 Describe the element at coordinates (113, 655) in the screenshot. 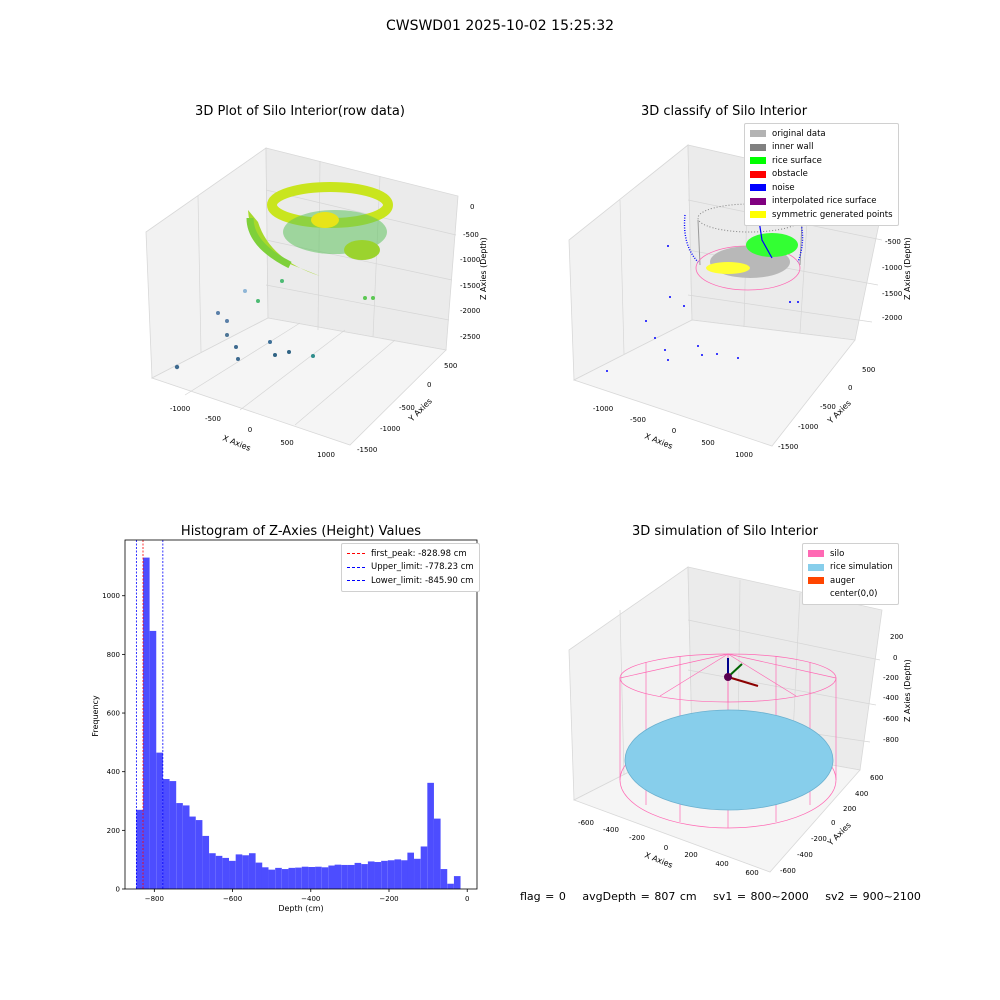

I see `histogram-ytick-label: 800` at that location.